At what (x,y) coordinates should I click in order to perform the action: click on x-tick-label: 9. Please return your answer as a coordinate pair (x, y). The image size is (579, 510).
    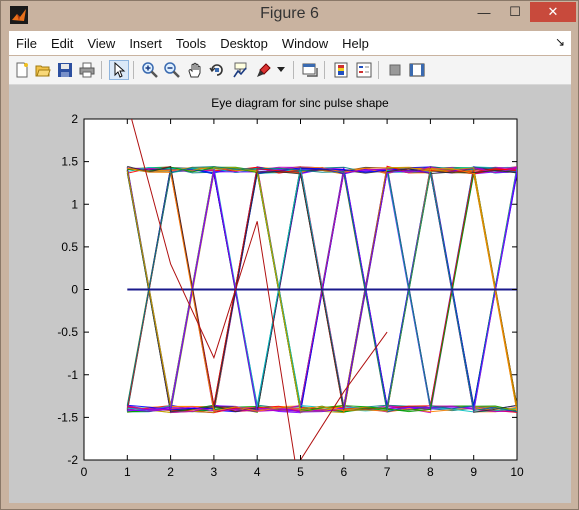
    Looking at the image, I should click on (473, 472).